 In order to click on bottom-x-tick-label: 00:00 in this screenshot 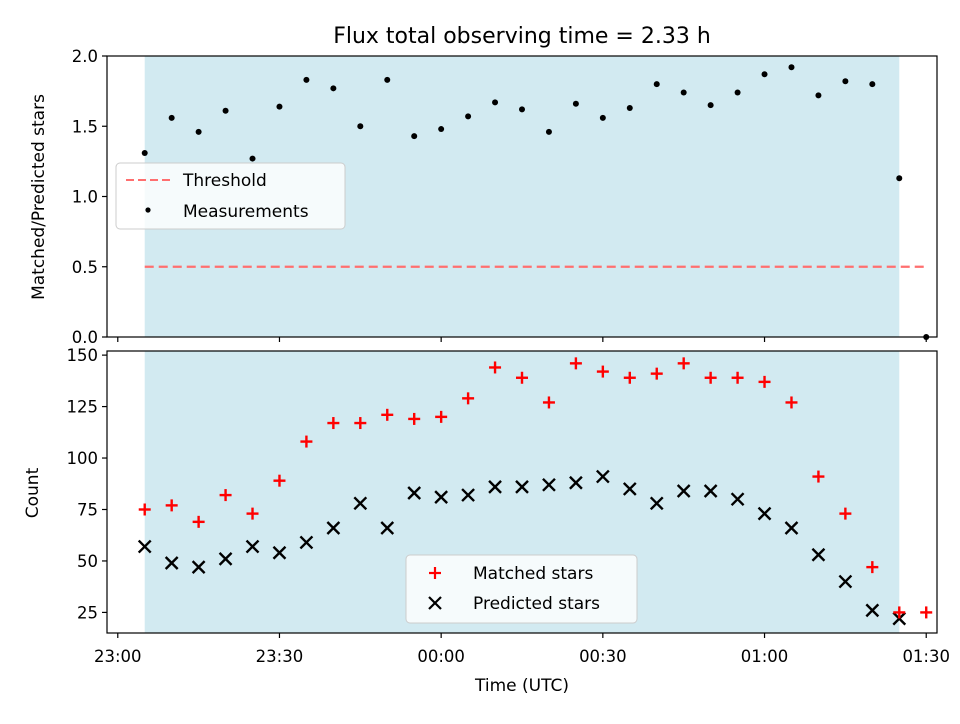, I will do `click(441, 656)`.